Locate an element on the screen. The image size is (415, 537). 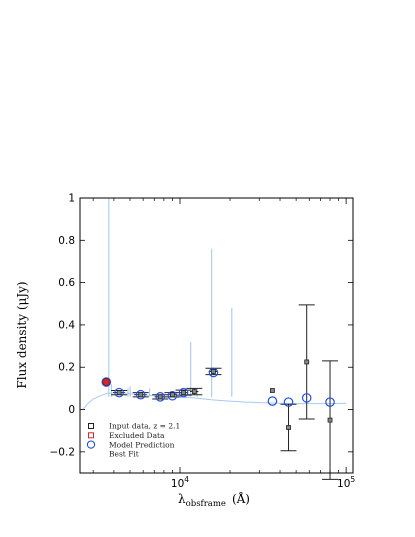
y-tick-label: 0.8 is located at coordinates (66, 241).